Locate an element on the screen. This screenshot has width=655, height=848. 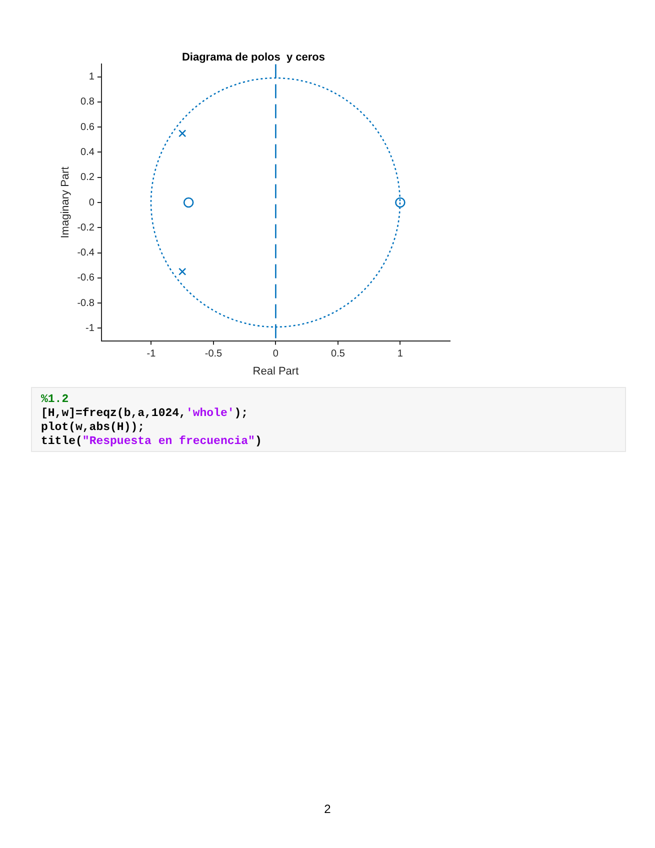
y-tick-label: 0.8 is located at coordinates (87, 102).